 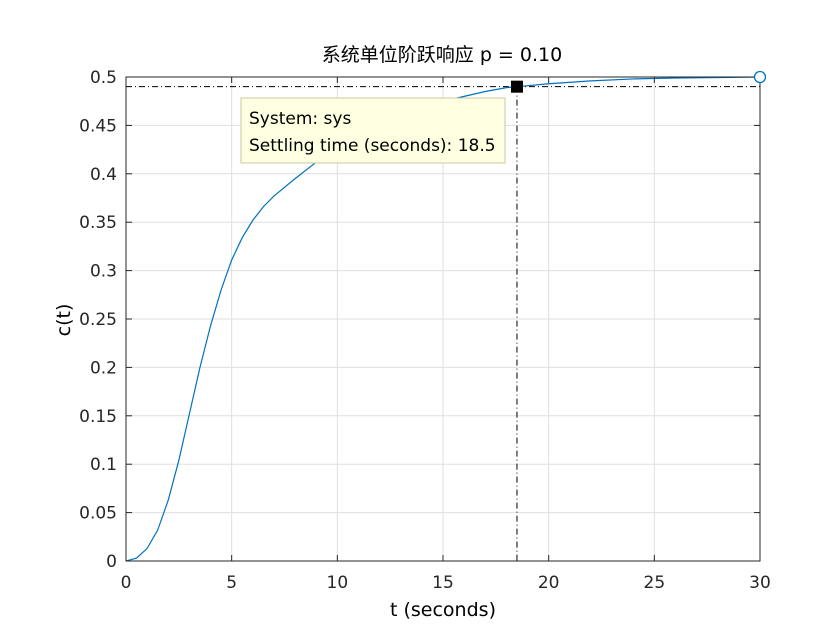 I want to click on y-tick-label: 0.4, so click(x=103, y=175).